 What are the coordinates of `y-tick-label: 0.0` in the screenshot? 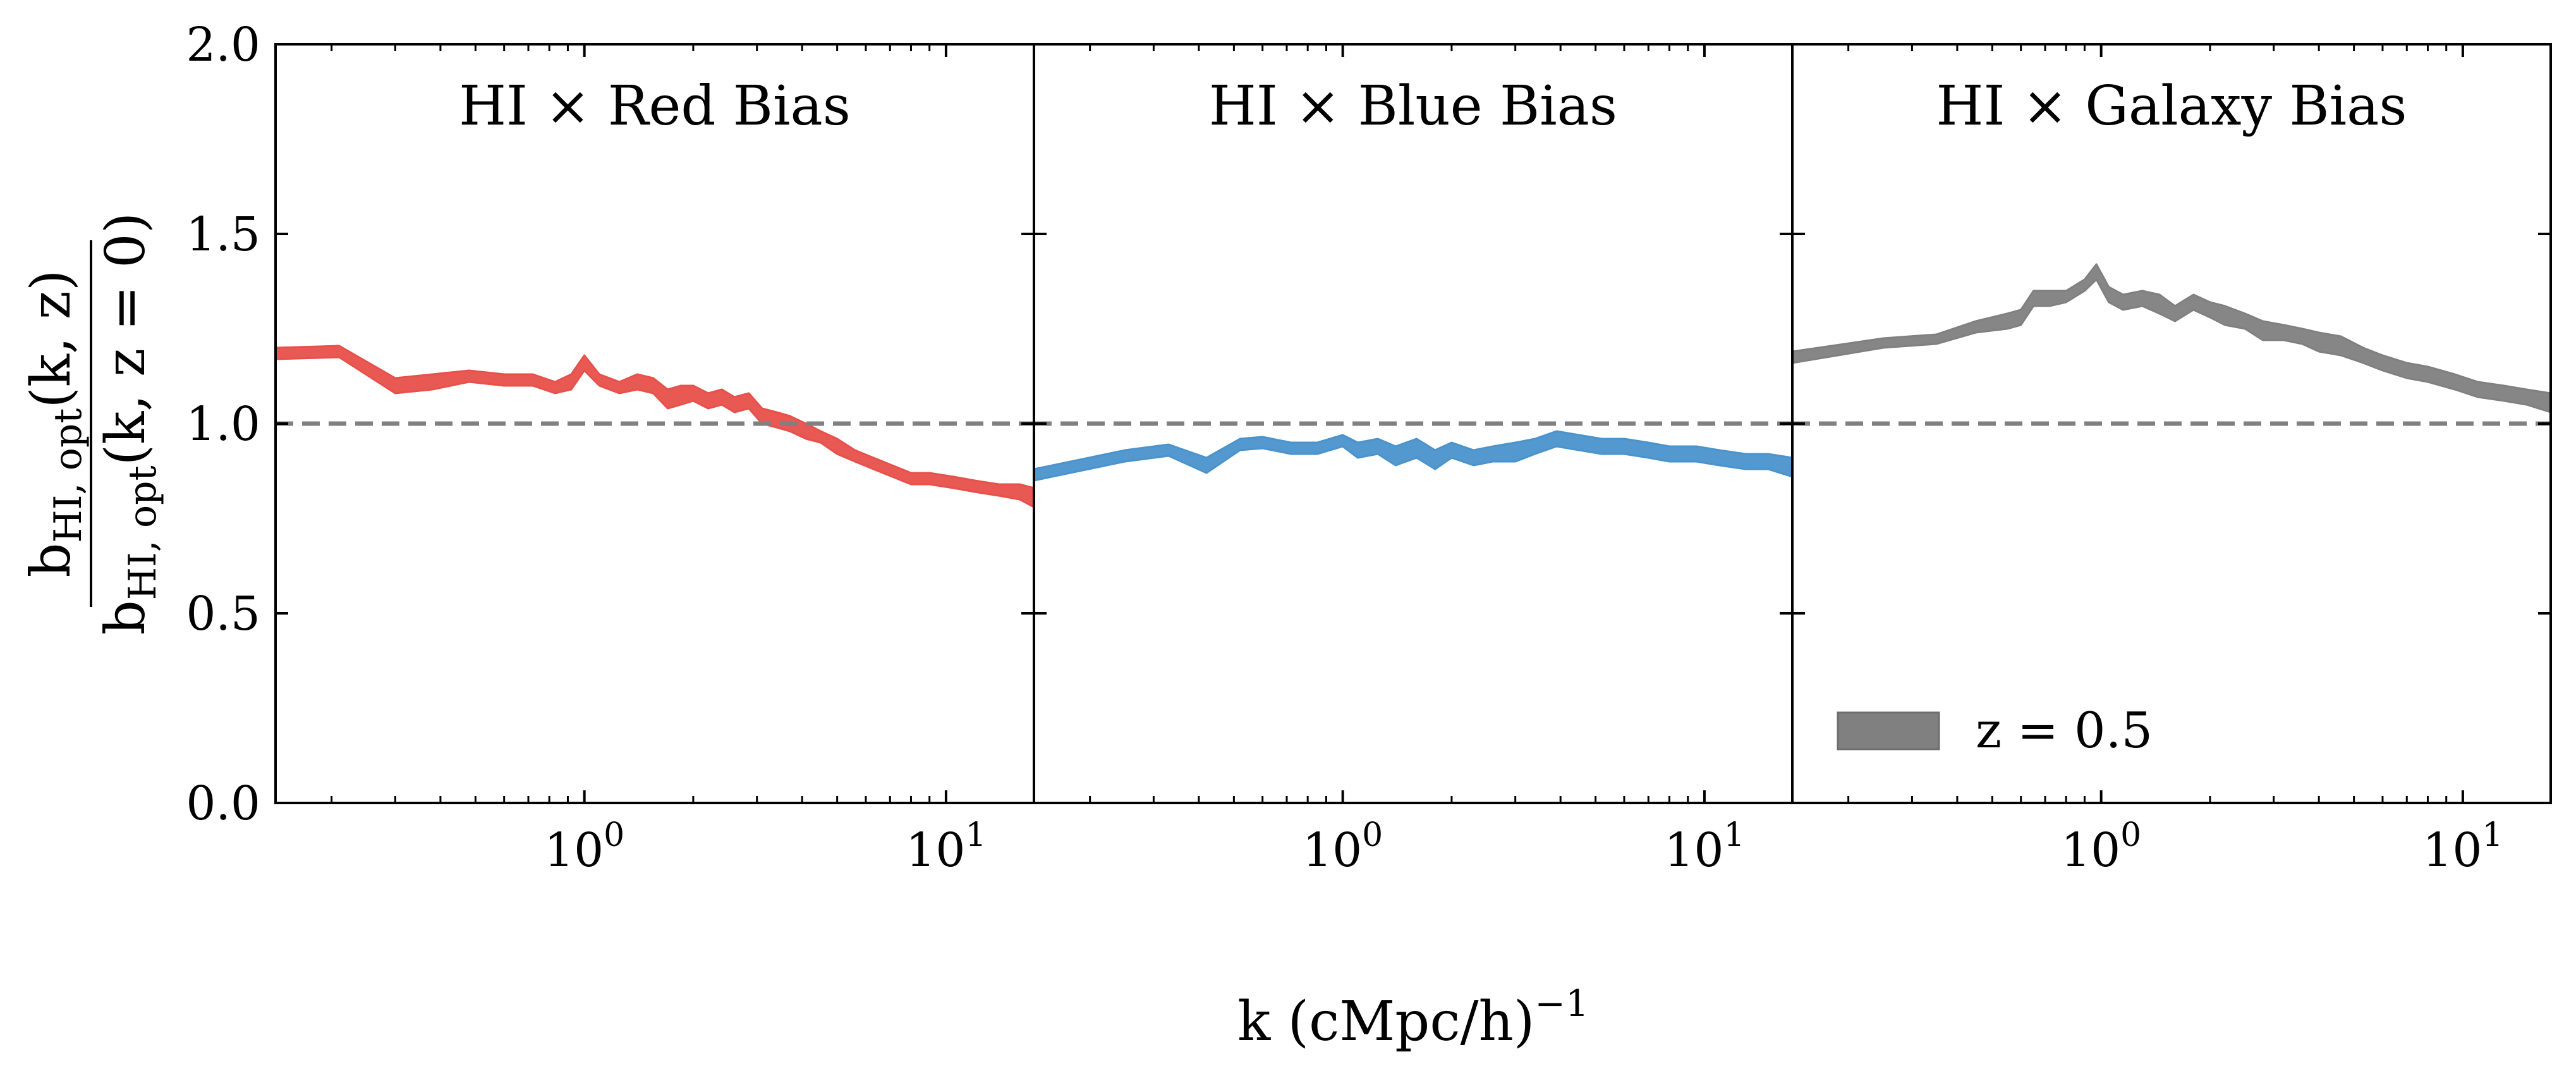 It's located at (223, 803).